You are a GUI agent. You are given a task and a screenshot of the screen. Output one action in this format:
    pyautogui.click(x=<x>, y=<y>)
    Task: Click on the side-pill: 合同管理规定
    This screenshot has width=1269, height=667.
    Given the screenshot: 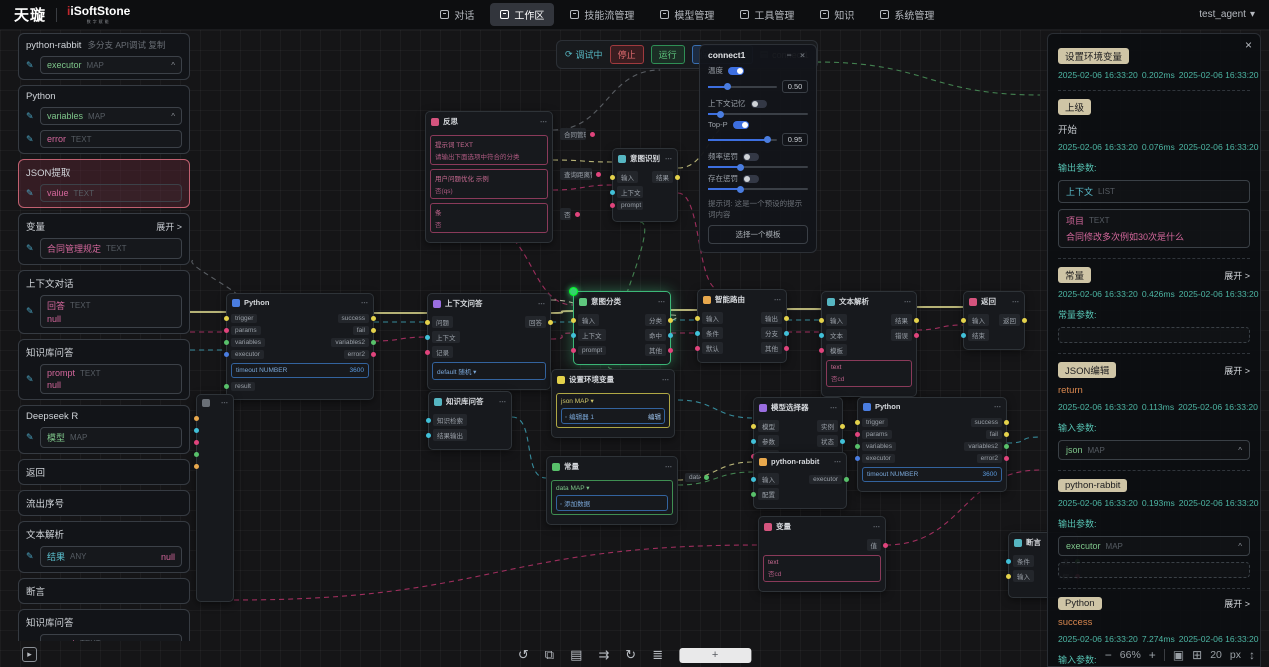 What is the action you would take?
    pyautogui.click(x=588, y=134)
    